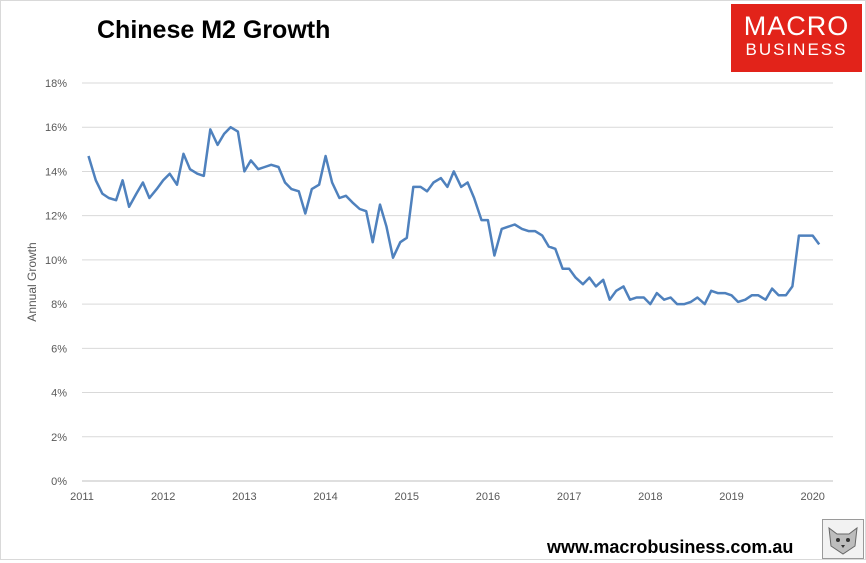  What do you see at coordinates (447, 497) in the screenshot?
I see `x-tick-labels: 2011 2012 2013 2014 2015 2016 2017 2018 2019 2020` at bounding box center [447, 497].